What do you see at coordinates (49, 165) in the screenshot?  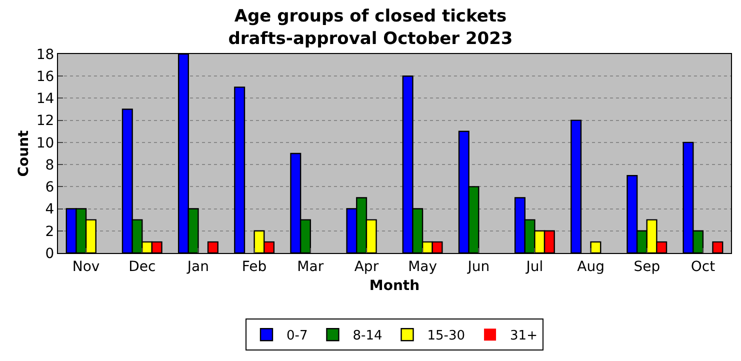 I see `y-tick-label: 8` at bounding box center [49, 165].